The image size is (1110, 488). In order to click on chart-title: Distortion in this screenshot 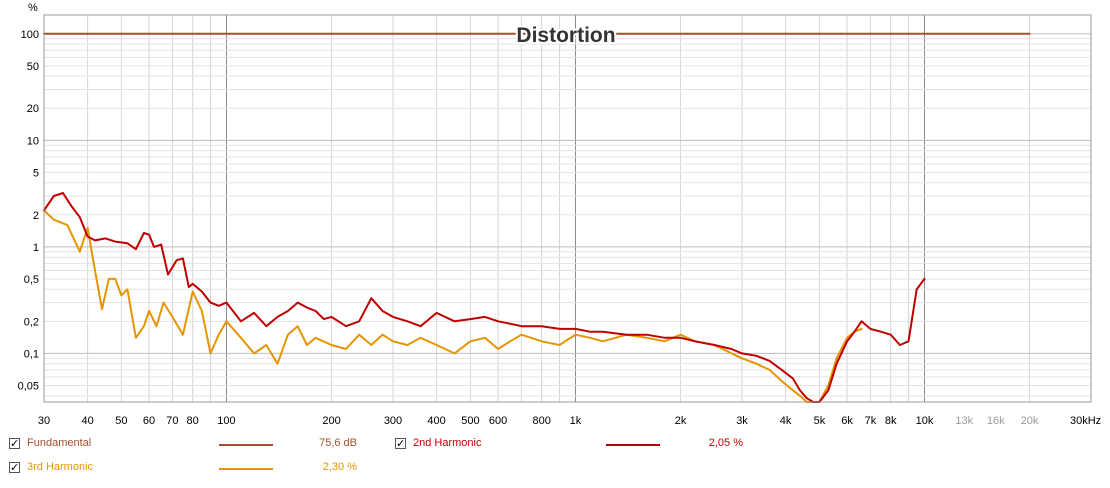, I will do `click(565, 35)`.